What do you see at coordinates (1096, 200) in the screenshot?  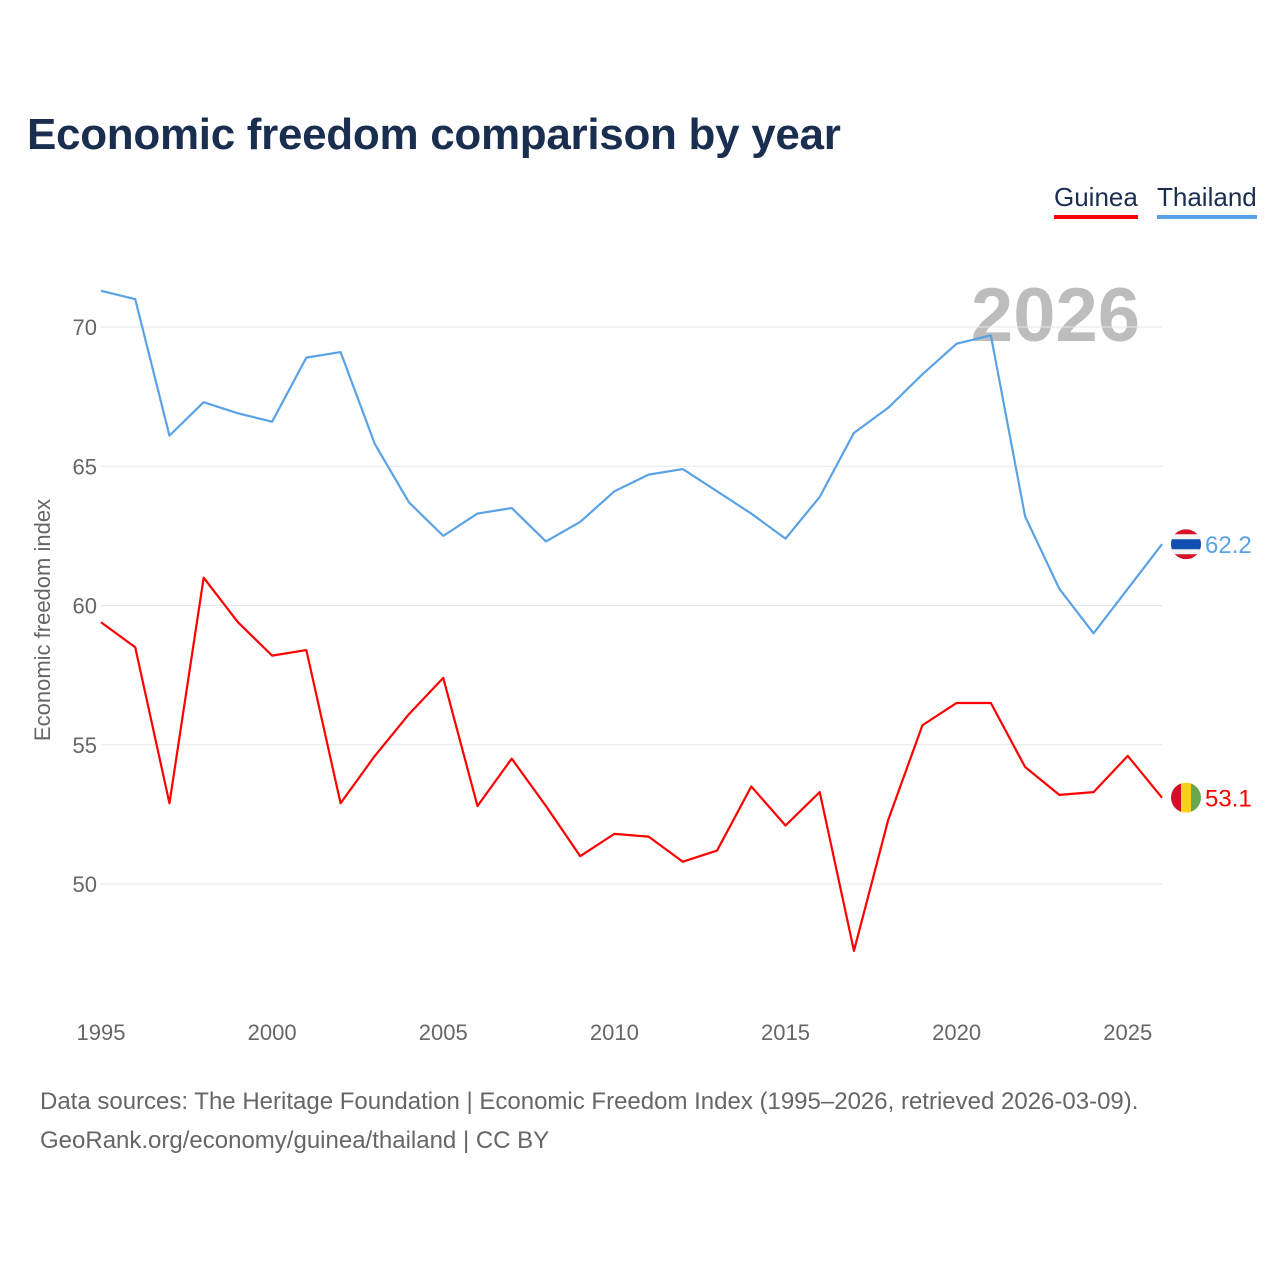 I see `legend-guinea: Guinea` at bounding box center [1096, 200].